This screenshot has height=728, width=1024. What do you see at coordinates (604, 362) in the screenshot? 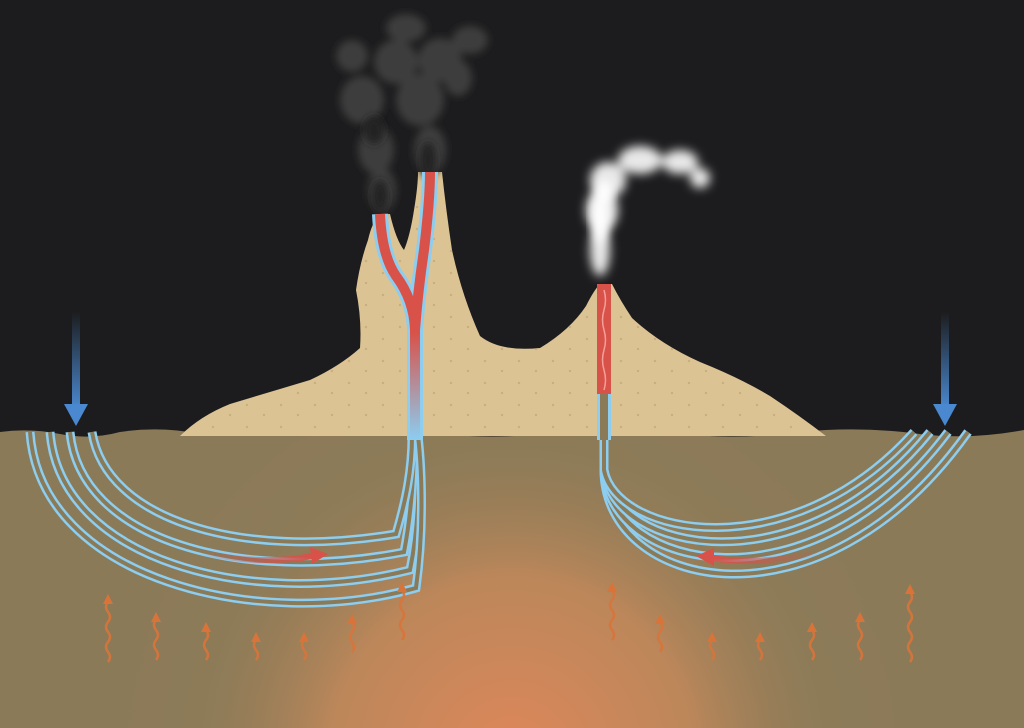
I see `right-vent-conduit` at bounding box center [604, 362].